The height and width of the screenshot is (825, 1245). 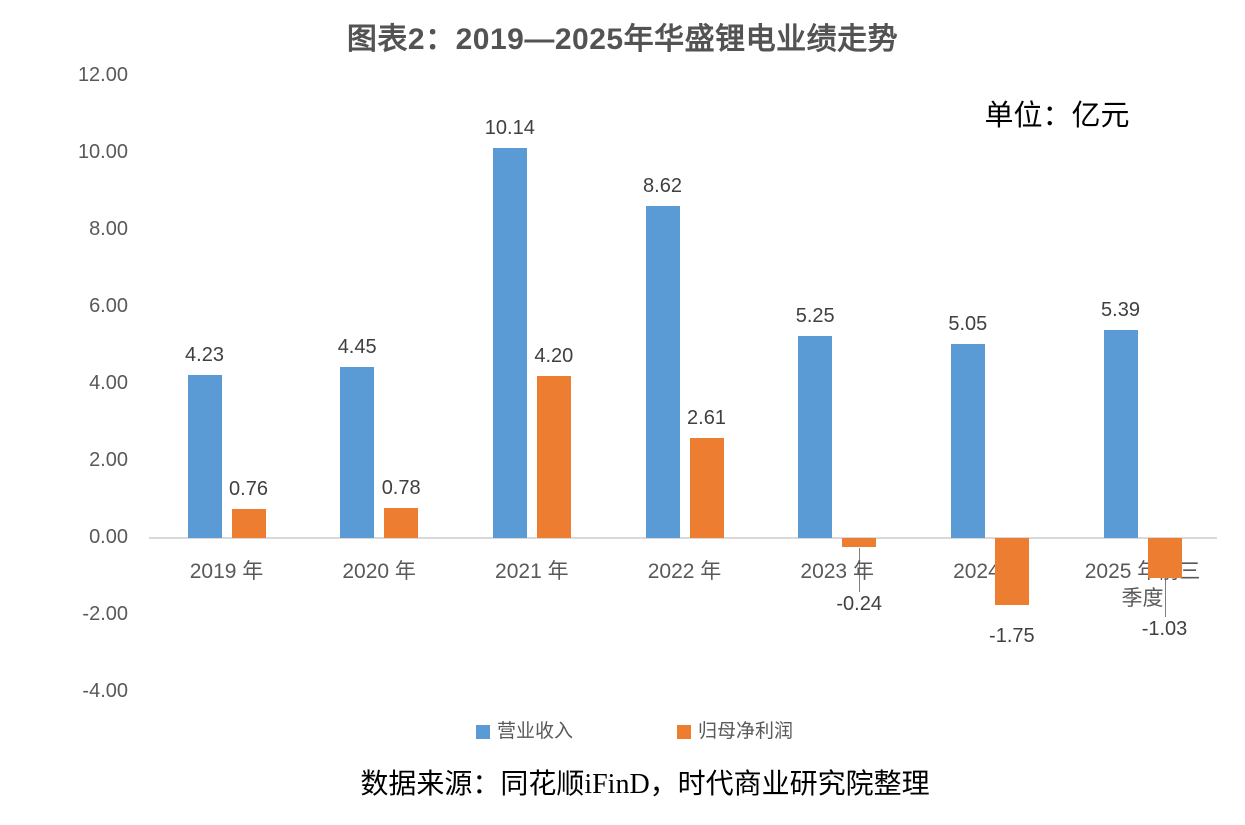 I want to click on bar-data-label: 4.23, so click(x=204, y=355).